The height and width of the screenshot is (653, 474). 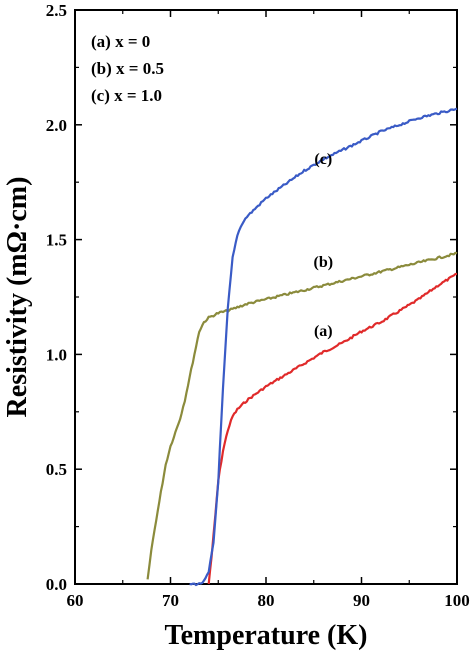 What do you see at coordinates (324, 262) in the screenshot?
I see `curve-label: (b)` at bounding box center [324, 262].